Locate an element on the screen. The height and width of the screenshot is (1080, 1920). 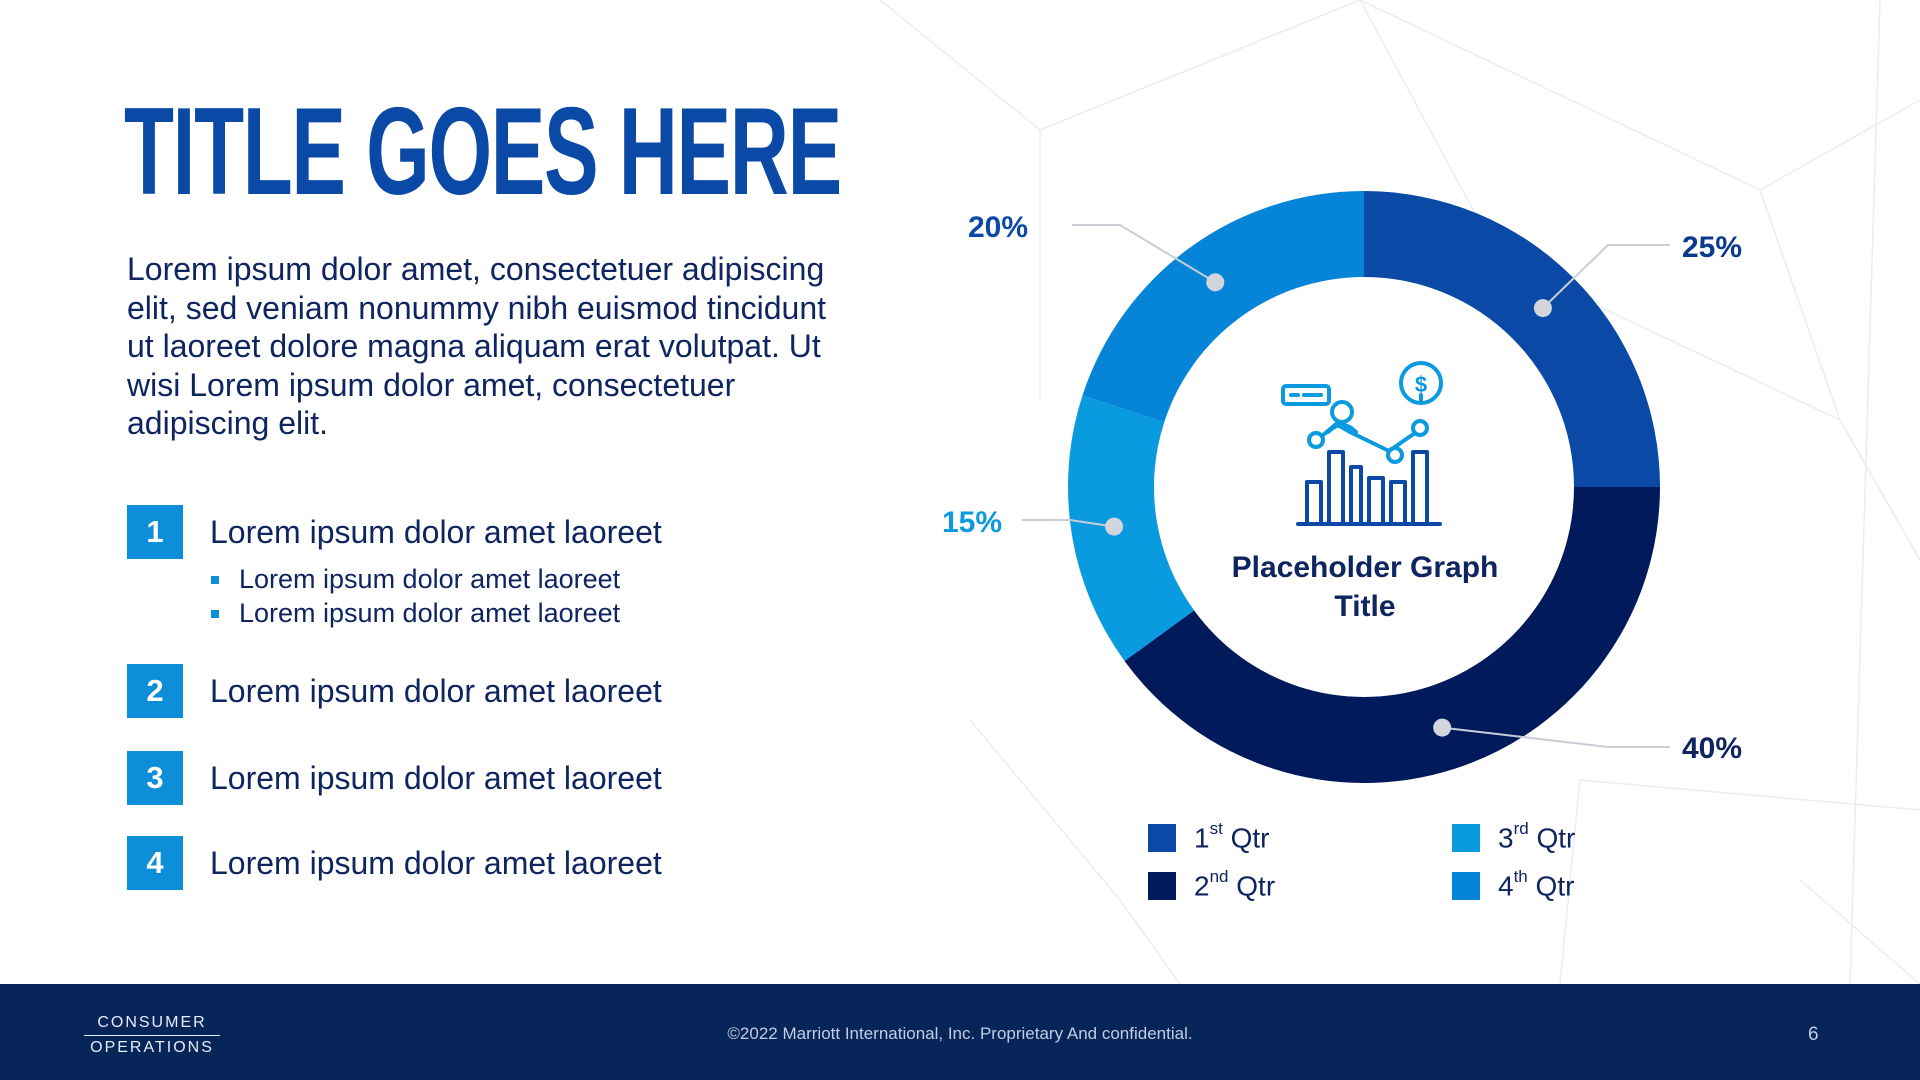
legend-item: 3rd Qtr is located at coordinates (1514, 836).